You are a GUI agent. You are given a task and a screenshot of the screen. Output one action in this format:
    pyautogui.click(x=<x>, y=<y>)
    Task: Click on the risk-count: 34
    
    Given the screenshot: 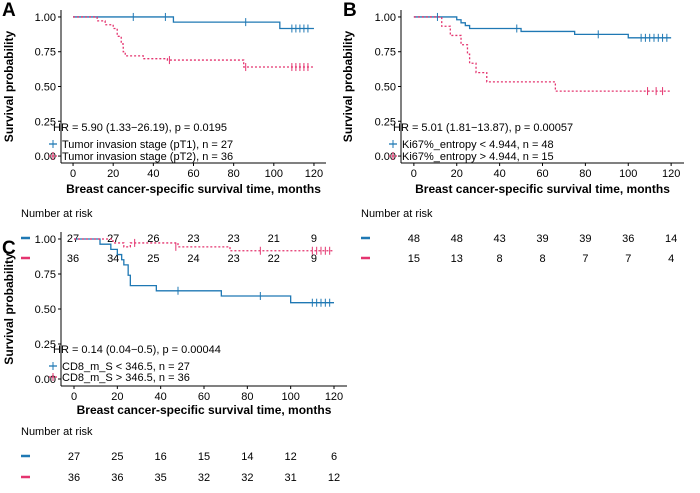 What is the action you would take?
    pyautogui.click(x=113, y=259)
    